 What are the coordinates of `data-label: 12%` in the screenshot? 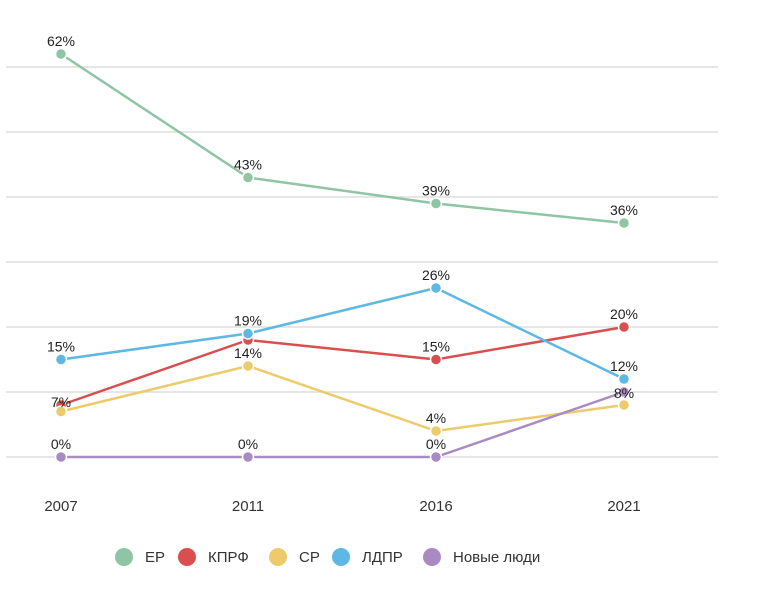 It's located at (624, 366).